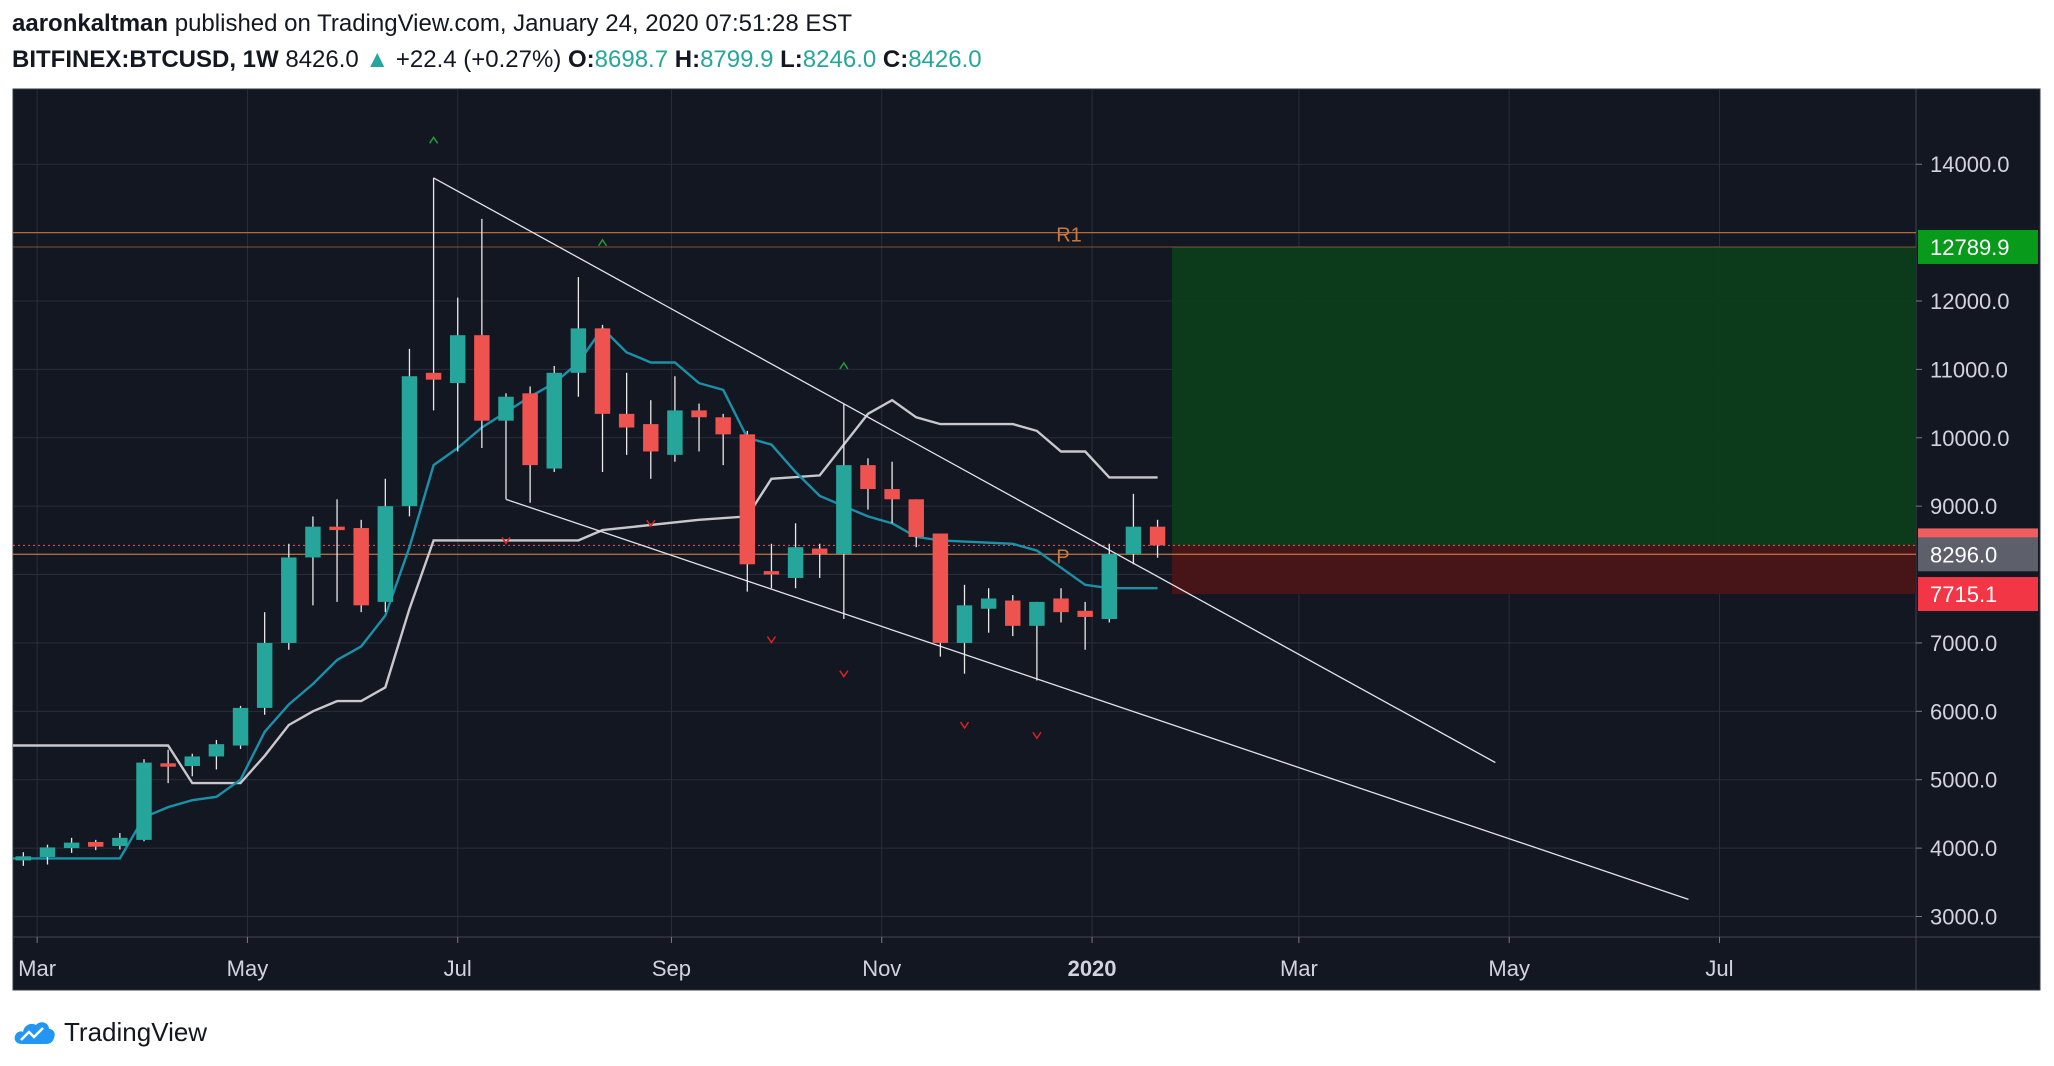 Image resolution: width=2054 pixels, height=1066 pixels. I want to click on author-name: aaronkaltman, so click(90, 23).